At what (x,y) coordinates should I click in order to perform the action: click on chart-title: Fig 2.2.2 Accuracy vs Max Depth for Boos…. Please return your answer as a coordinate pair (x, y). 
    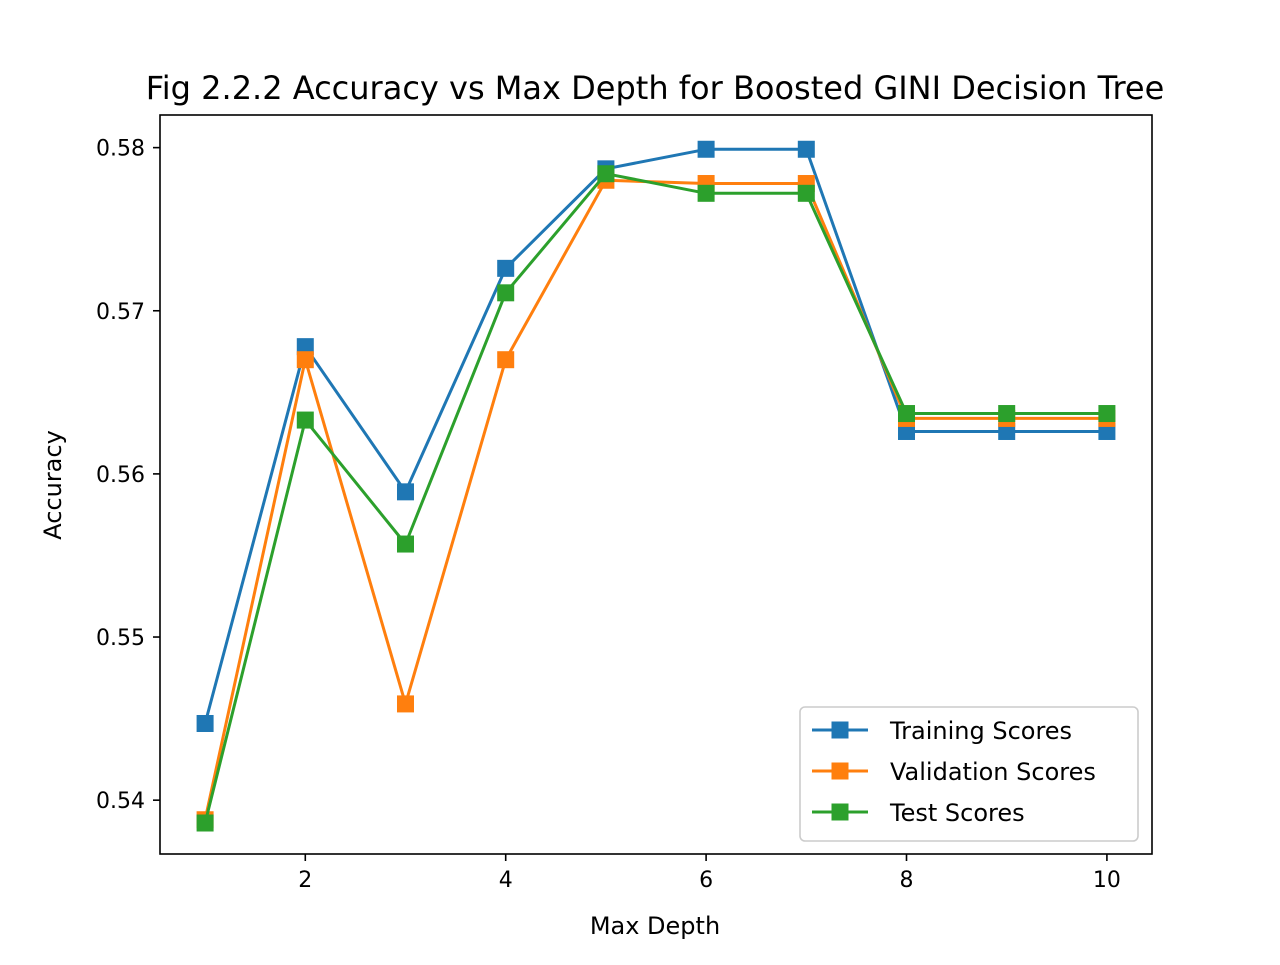
    Looking at the image, I should click on (655, 88).